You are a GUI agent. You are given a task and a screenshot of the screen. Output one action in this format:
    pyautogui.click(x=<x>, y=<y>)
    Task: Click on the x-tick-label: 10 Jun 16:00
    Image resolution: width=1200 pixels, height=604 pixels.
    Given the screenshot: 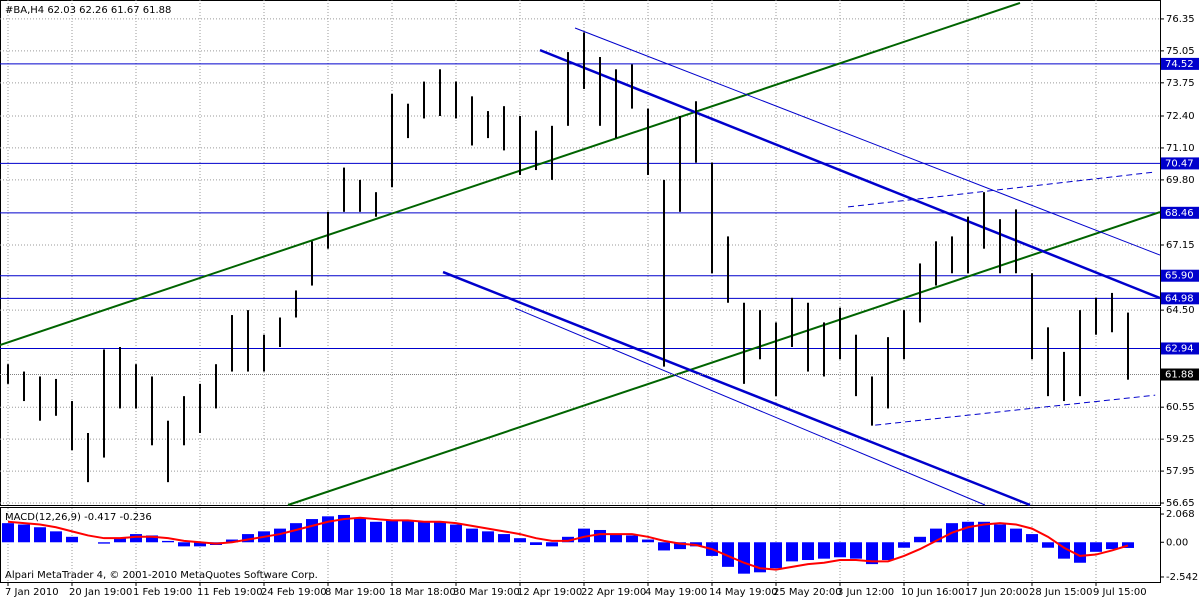 What is the action you would take?
    pyautogui.click(x=933, y=592)
    